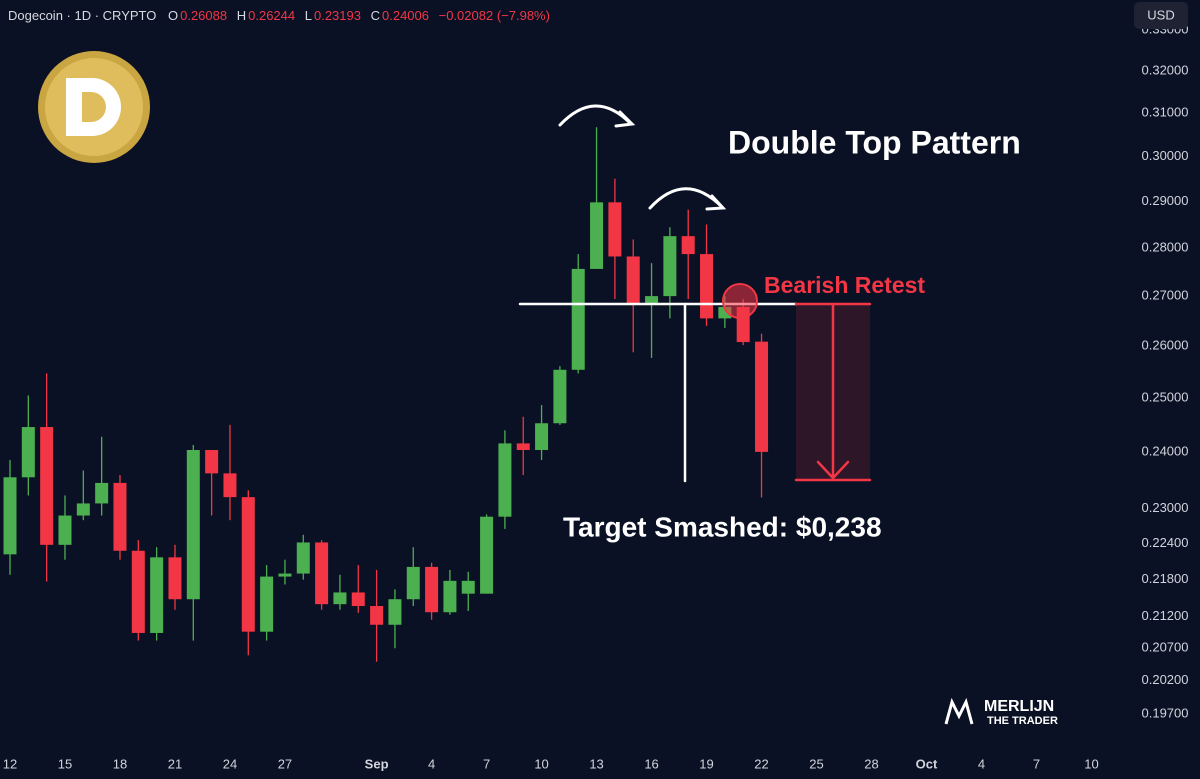  What do you see at coordinates (204, 15) in the screenshot?
I see `ohlc-value: 0.26088` at bounding box center [204, 15].